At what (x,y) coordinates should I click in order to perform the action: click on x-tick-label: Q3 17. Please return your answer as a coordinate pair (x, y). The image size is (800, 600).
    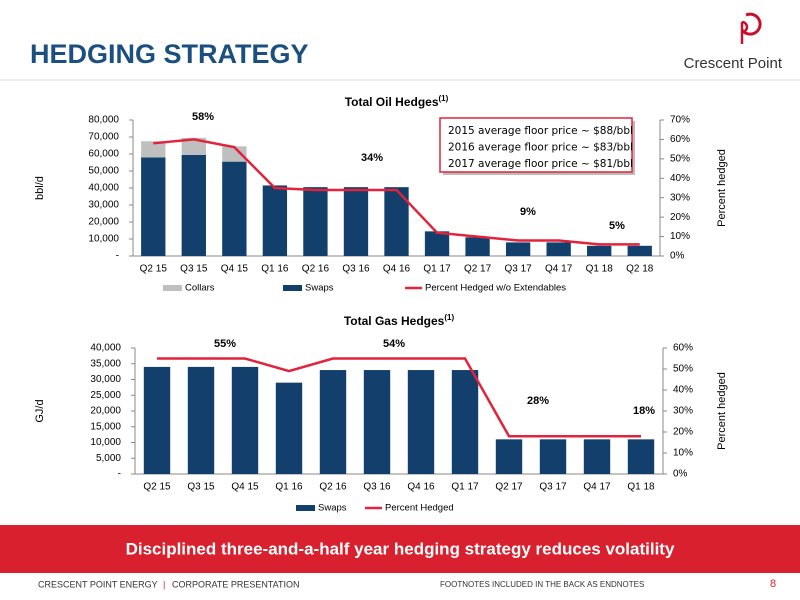
    Looking at the image, I should click on (553, 487).